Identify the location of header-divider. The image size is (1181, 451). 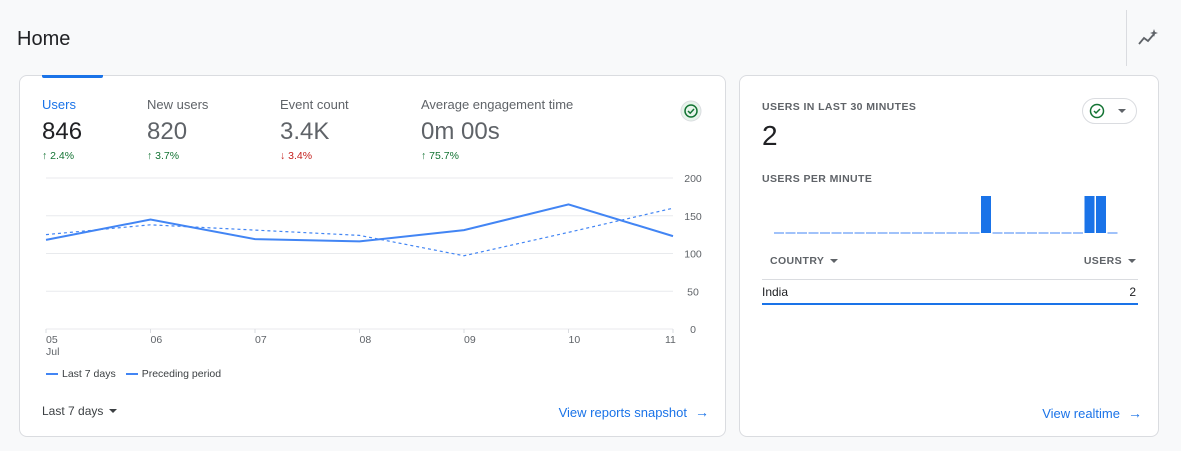
(1126, 38).